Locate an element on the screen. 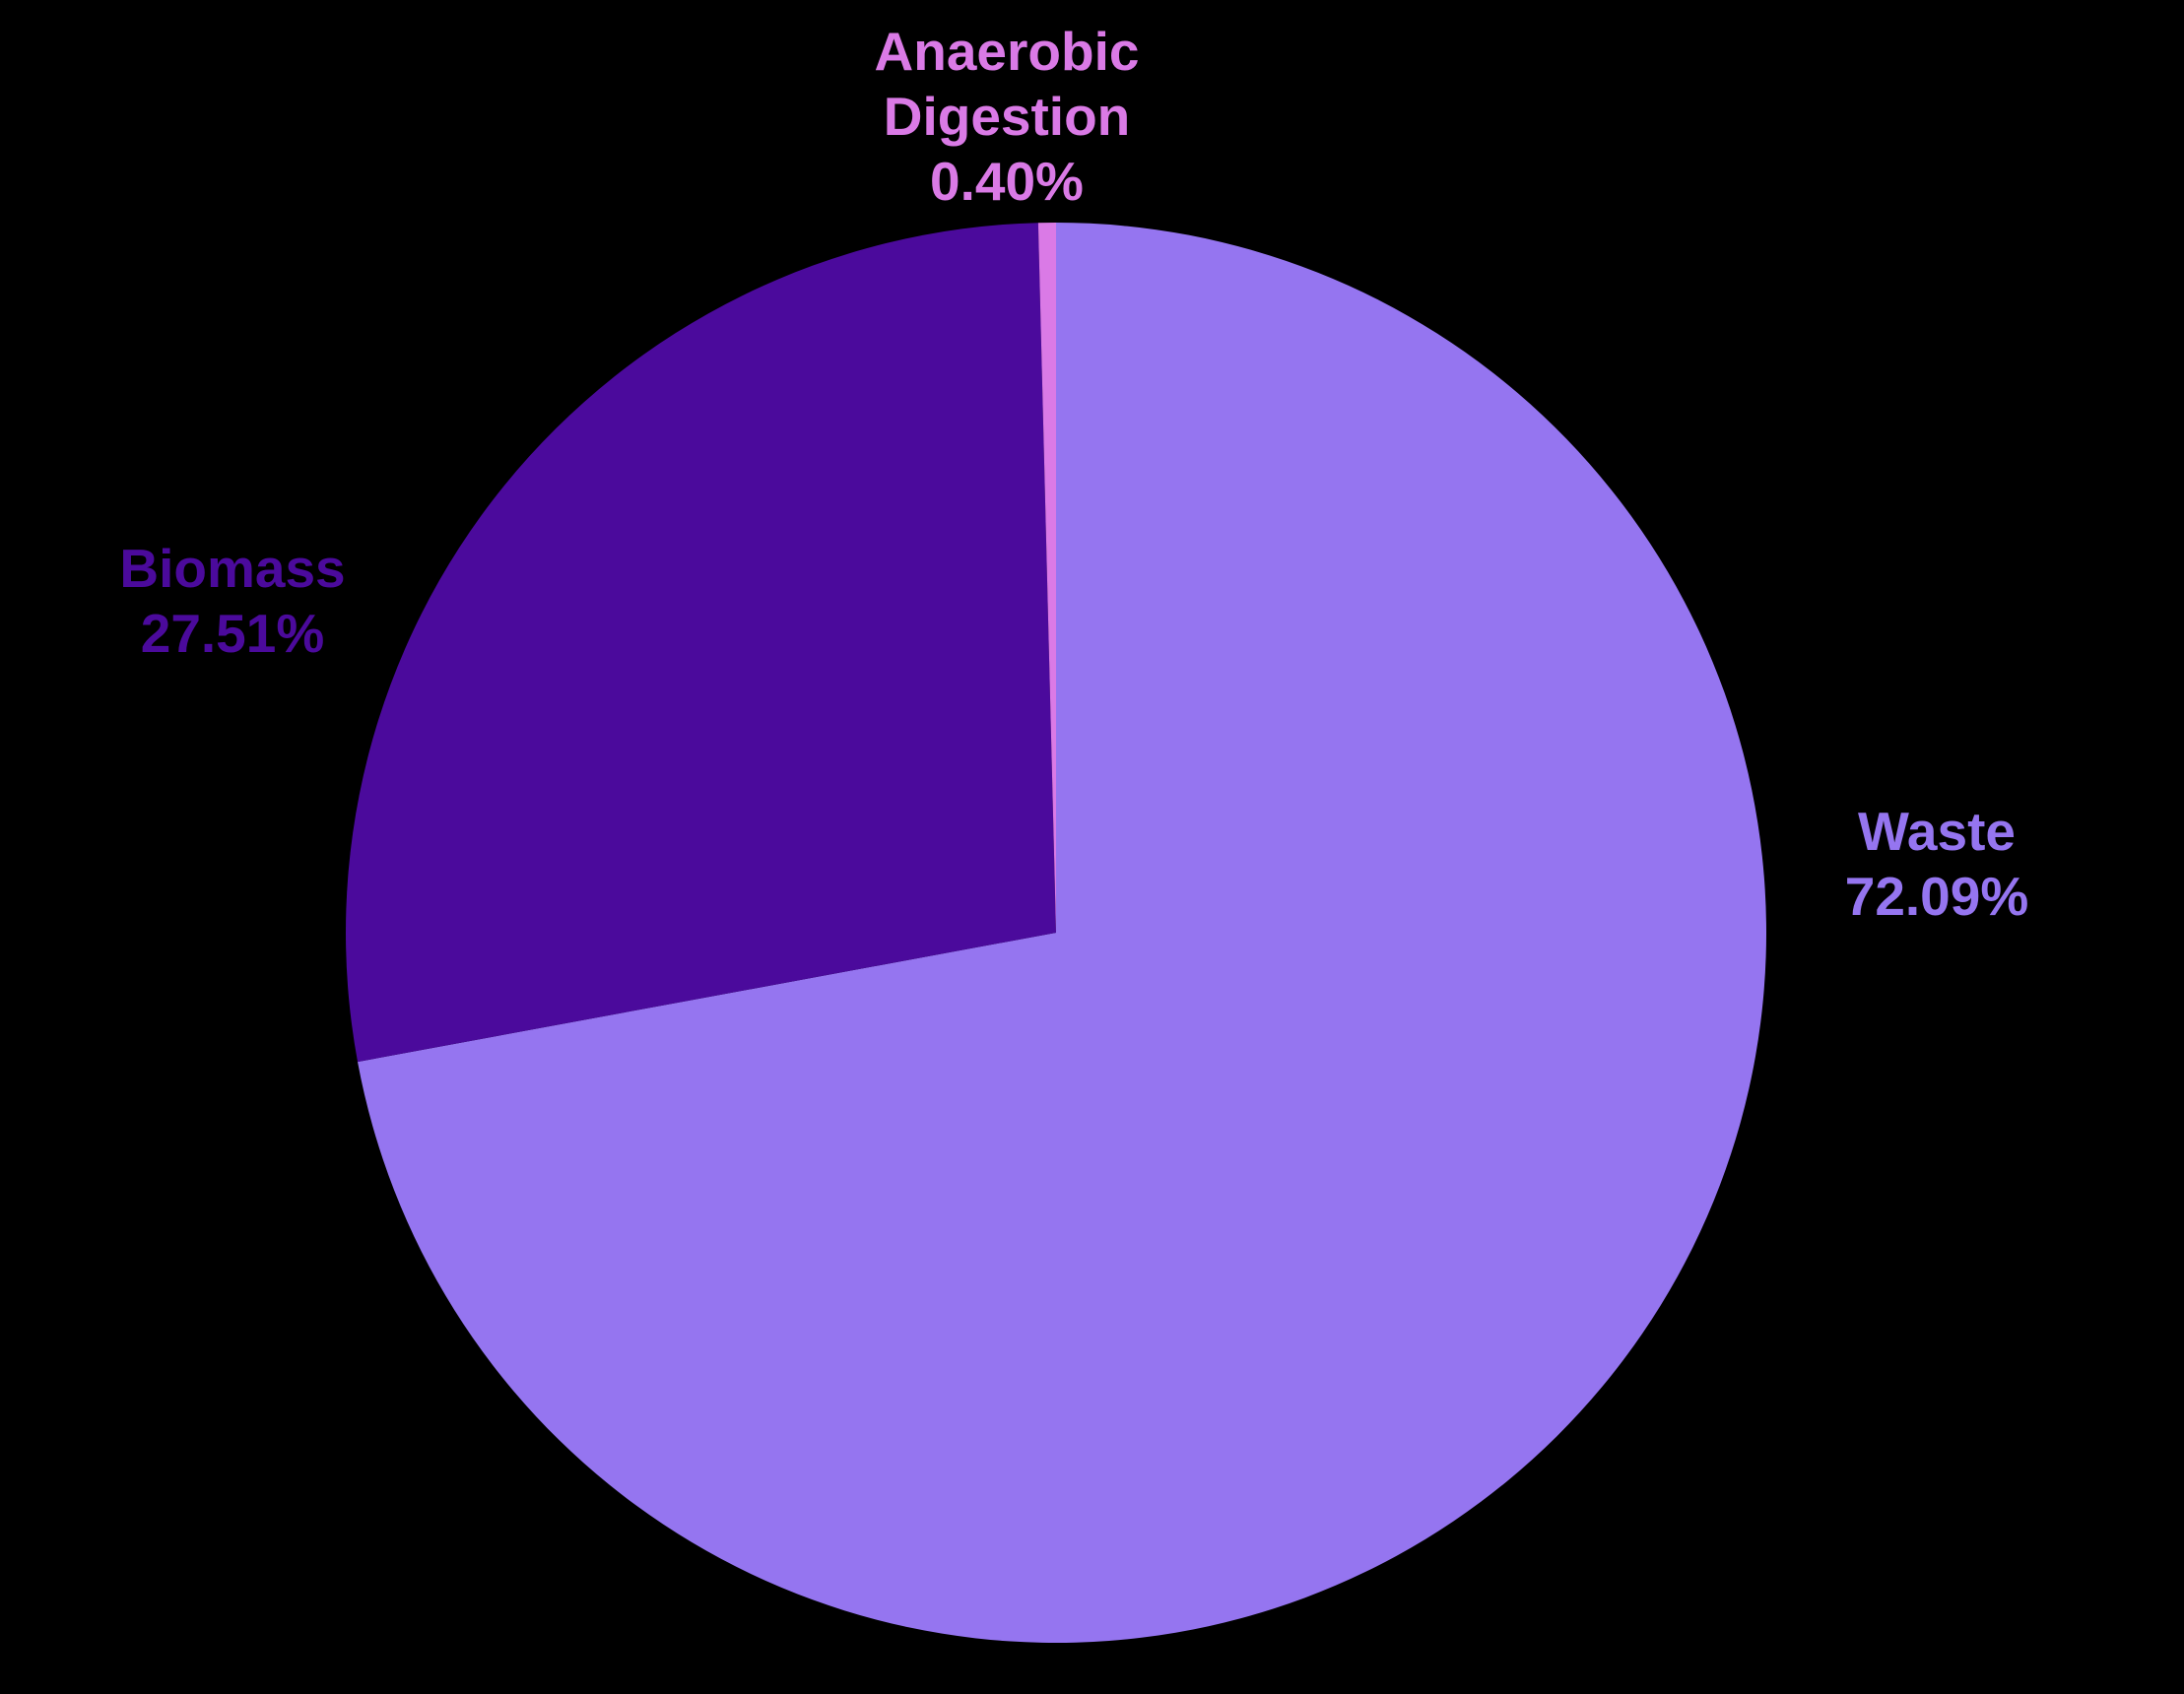 The height and width of the screenshot is (1694, 2184). label-biomass-name: Biomass is located at coordinates (232, 569).